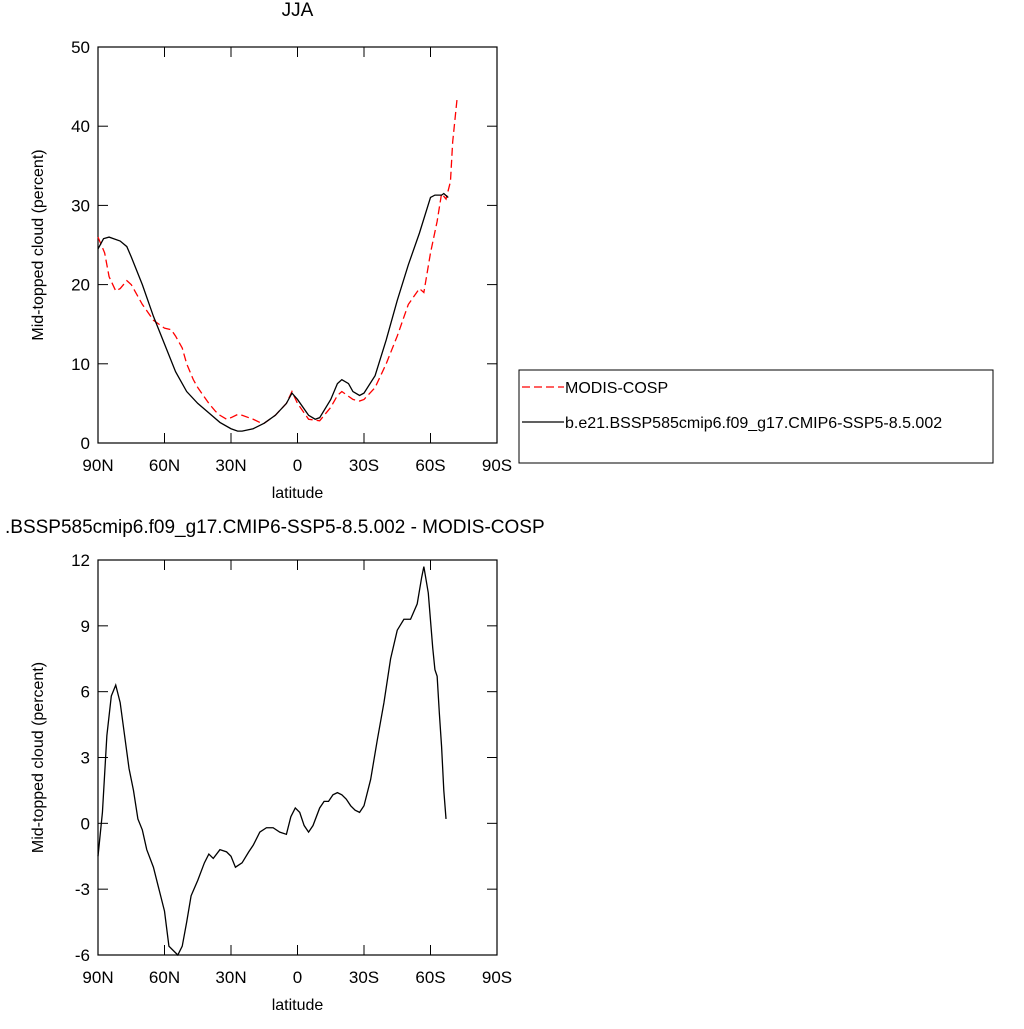 The image size is (1024, 1029). I want to click on y-tick-label: 9, so click(85, 626).